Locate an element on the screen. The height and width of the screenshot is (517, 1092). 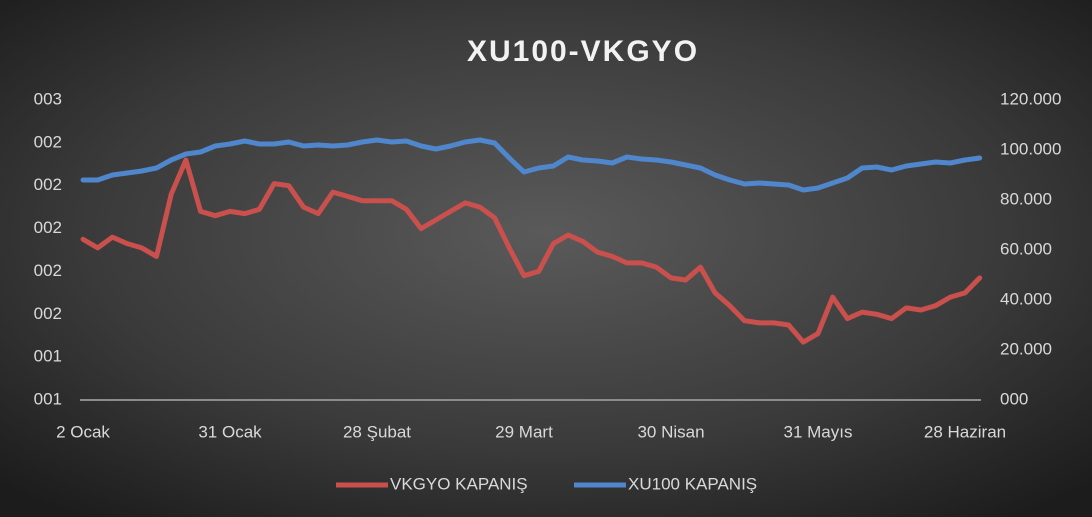
y-tick-label: 003 is located at coordinates (48, 98).